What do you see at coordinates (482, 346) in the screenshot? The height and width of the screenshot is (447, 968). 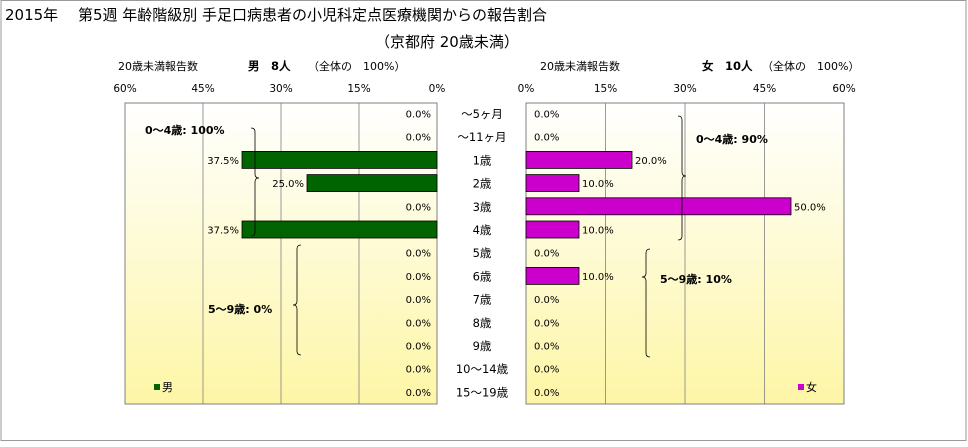 I see `category-label: 9歳` at bounding box center [482, 346].